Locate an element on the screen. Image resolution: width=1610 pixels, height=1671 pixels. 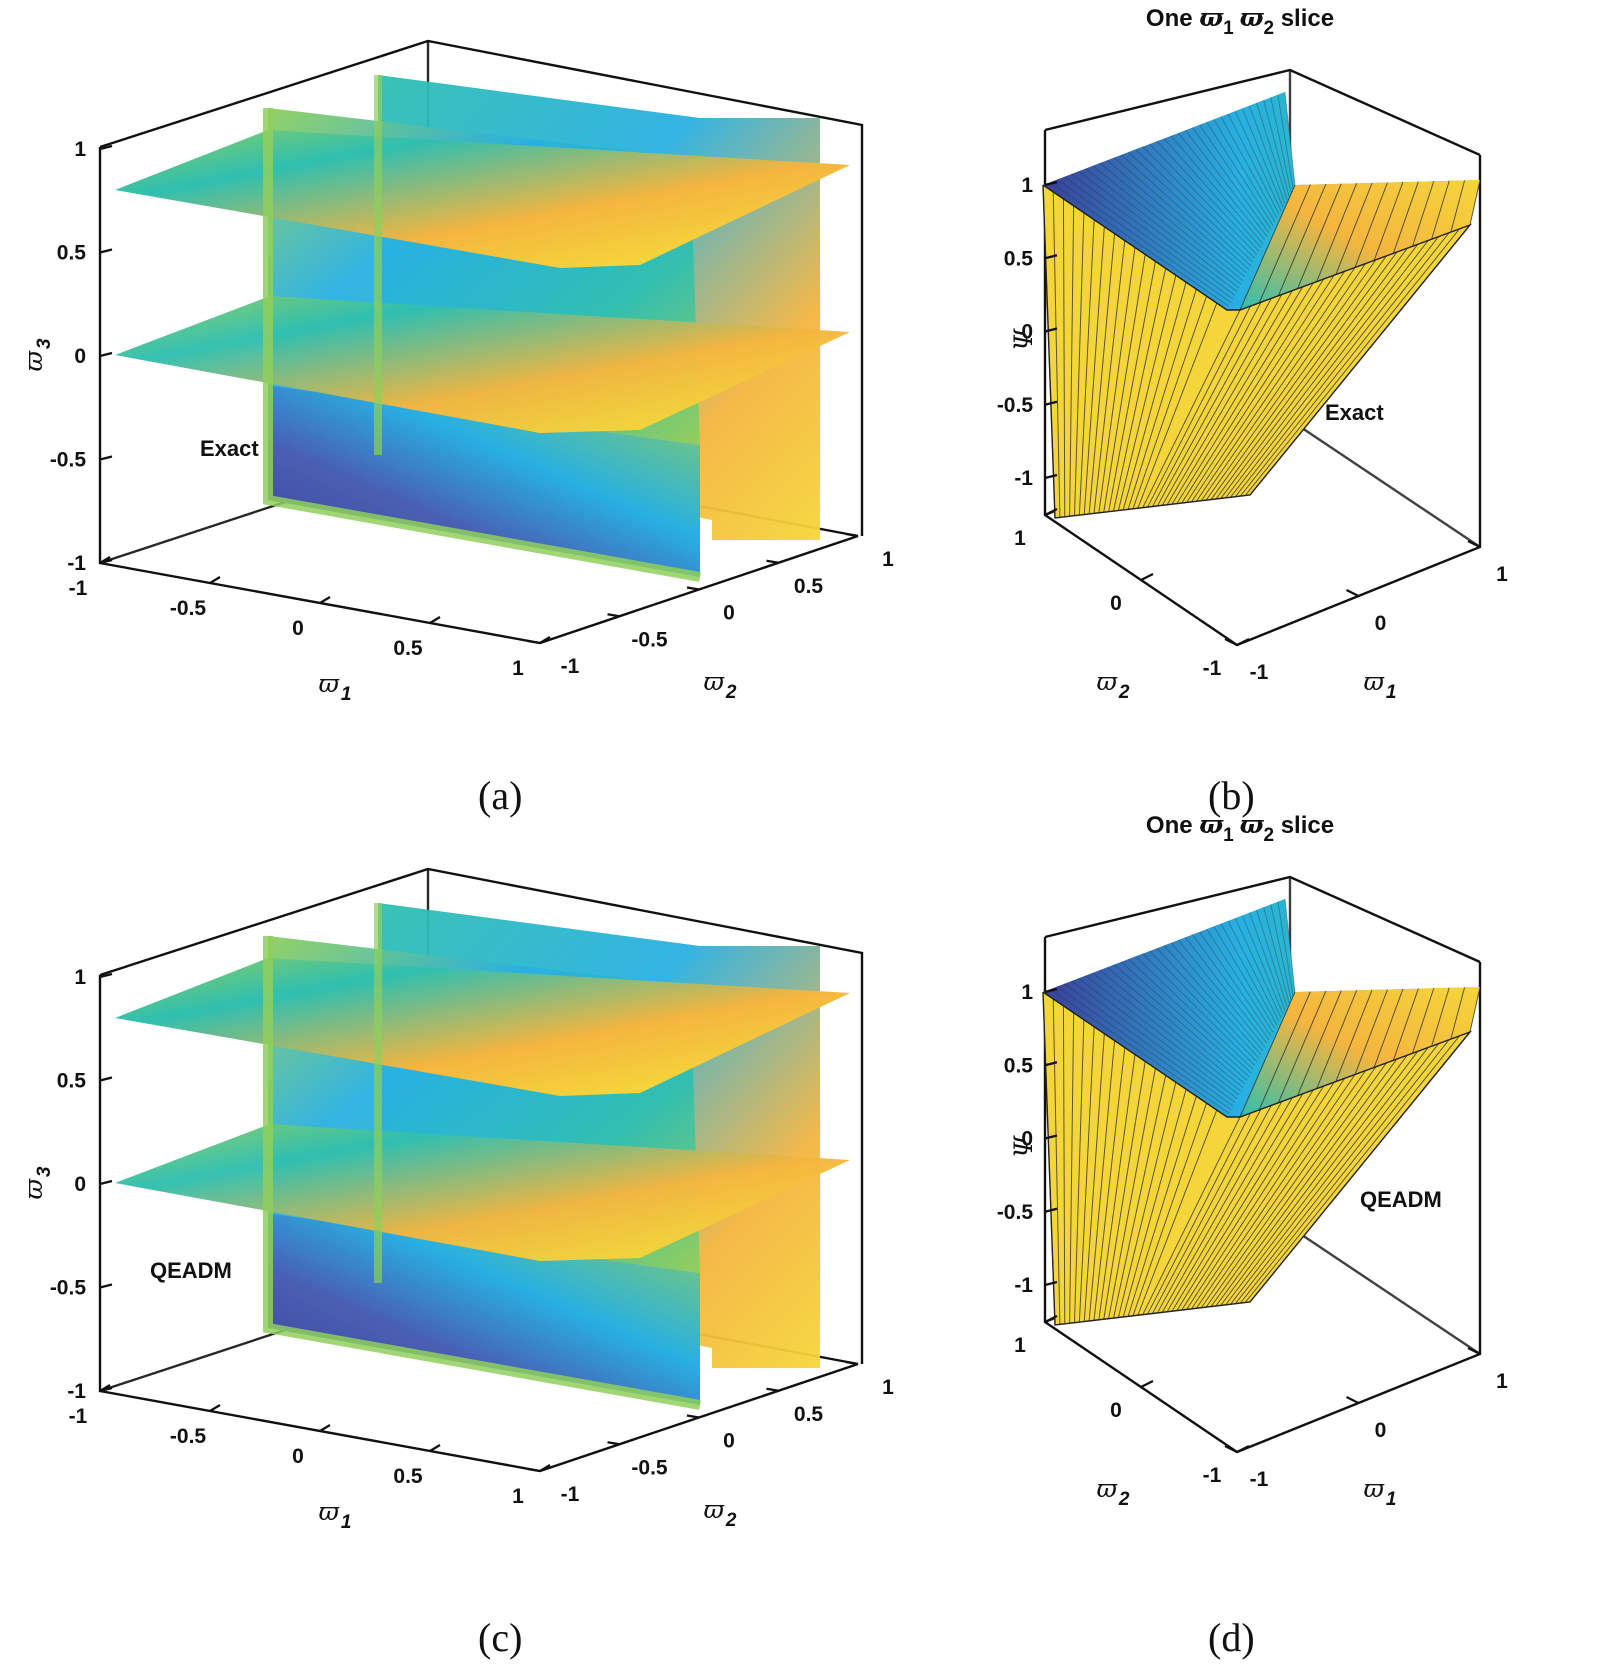
plot-title: One ϖ1 ϖ2 slice is located at coordinates (1240, 21).